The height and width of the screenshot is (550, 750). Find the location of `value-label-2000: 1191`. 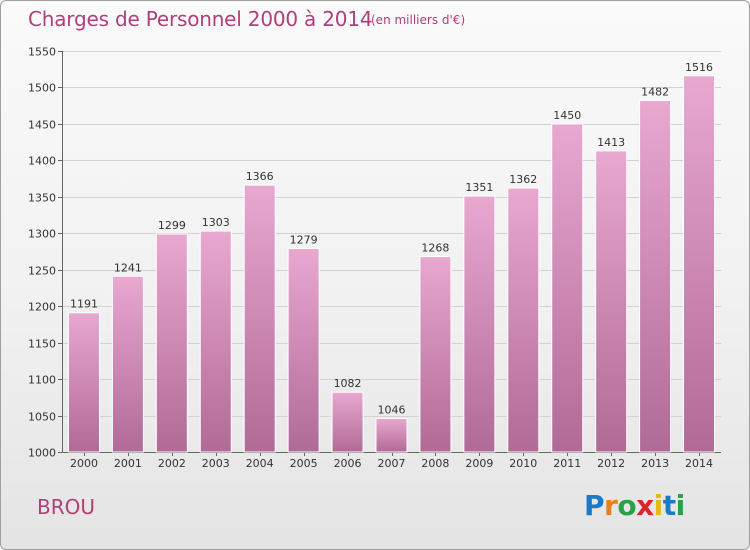

value-label-2000: 1191 is located at coordinates (84, 304).